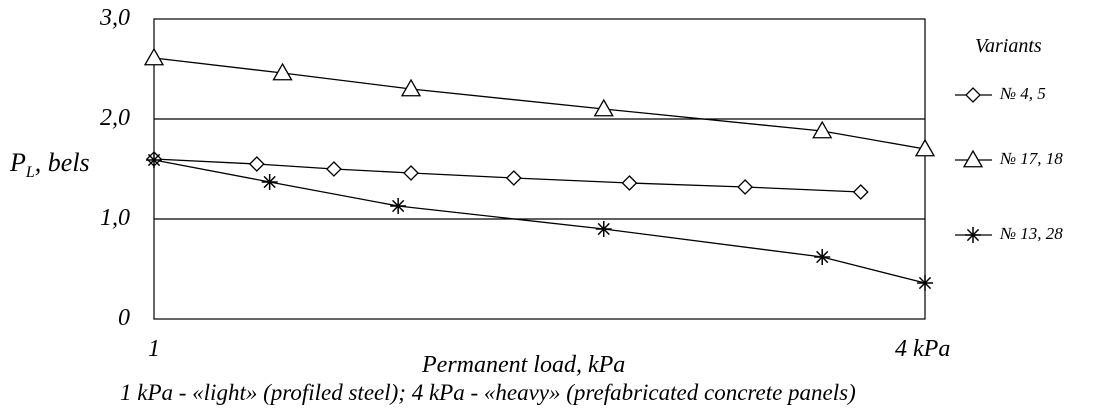 The width and height of the screenshot is (1105, 412). I want to click on legend-label: № 13, 28, so click(1031, 233).